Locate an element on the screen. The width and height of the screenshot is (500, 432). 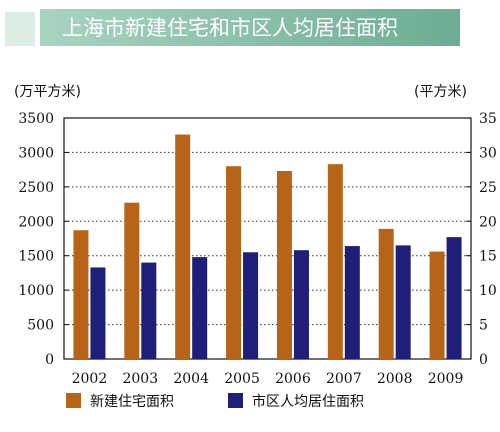
x-tick-label: 2007 is located at coordinates (344, 379).